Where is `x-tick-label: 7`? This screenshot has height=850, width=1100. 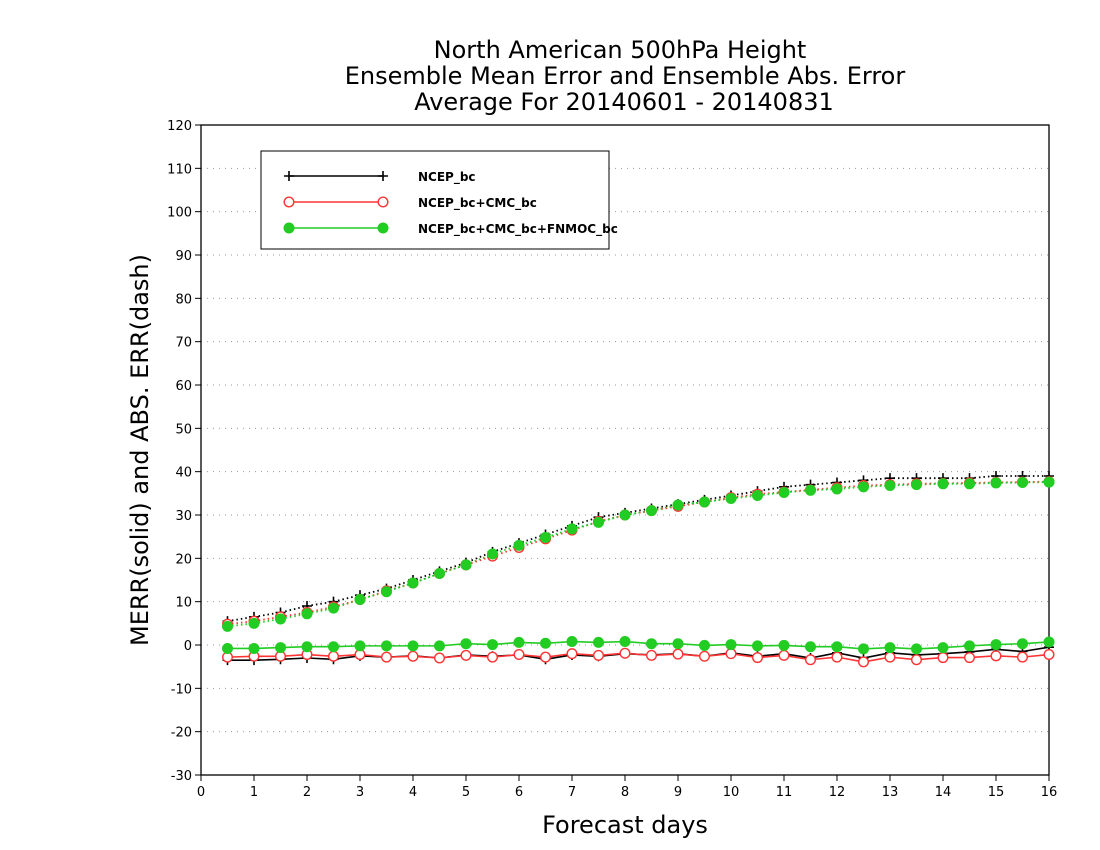 x-tick-label: 7 is located at coordinates (572, 792).